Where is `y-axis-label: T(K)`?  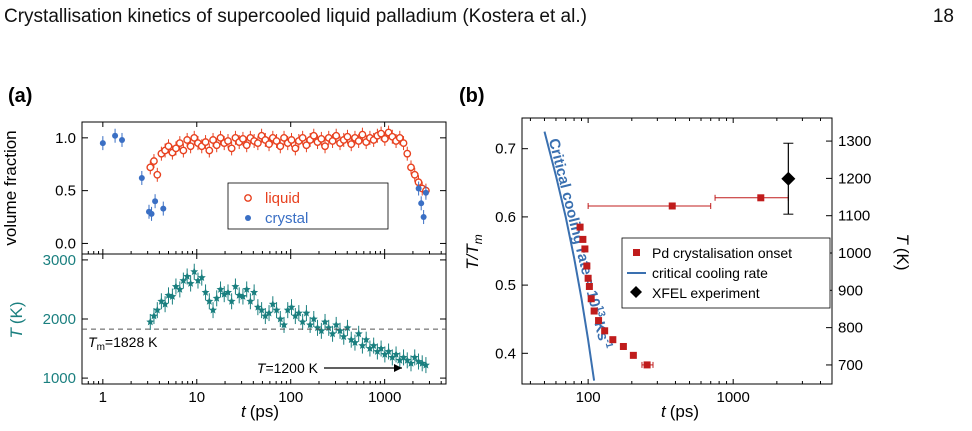
y-axis-label: T(K) is located at coordinates (16, 319).